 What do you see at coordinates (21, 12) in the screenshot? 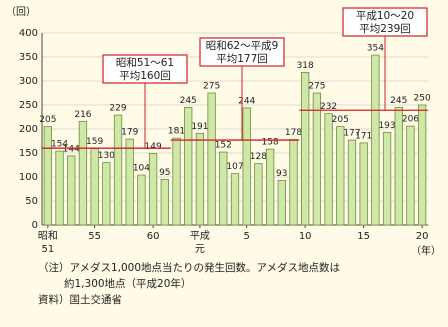
I see `y-unit: （回）` at bounding box center [21, 12].